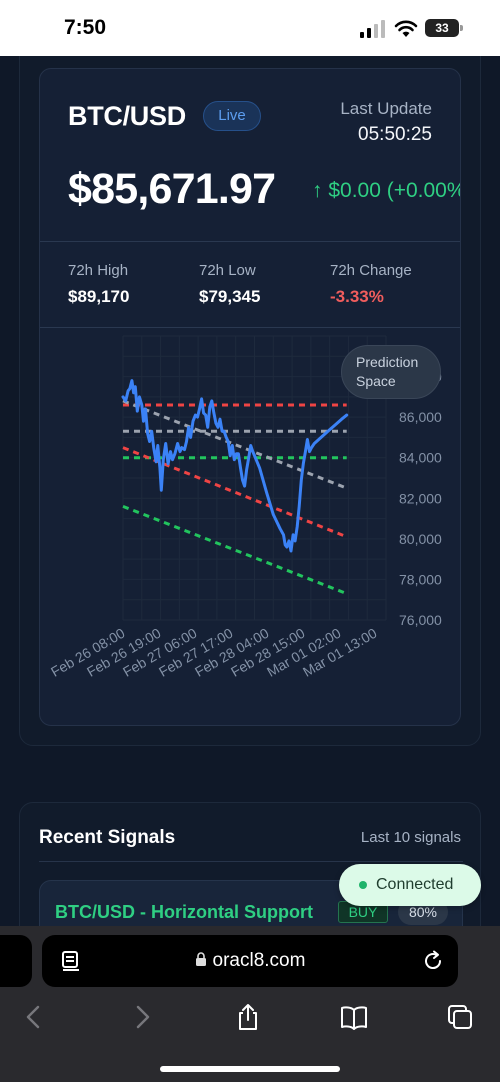 The image size is (500, 1082). What do you see at coordinates (184, 912) in the screenshot?
I see `signal-name: BTC/USD - Horizontal Support` at bounding box center [184, 912].